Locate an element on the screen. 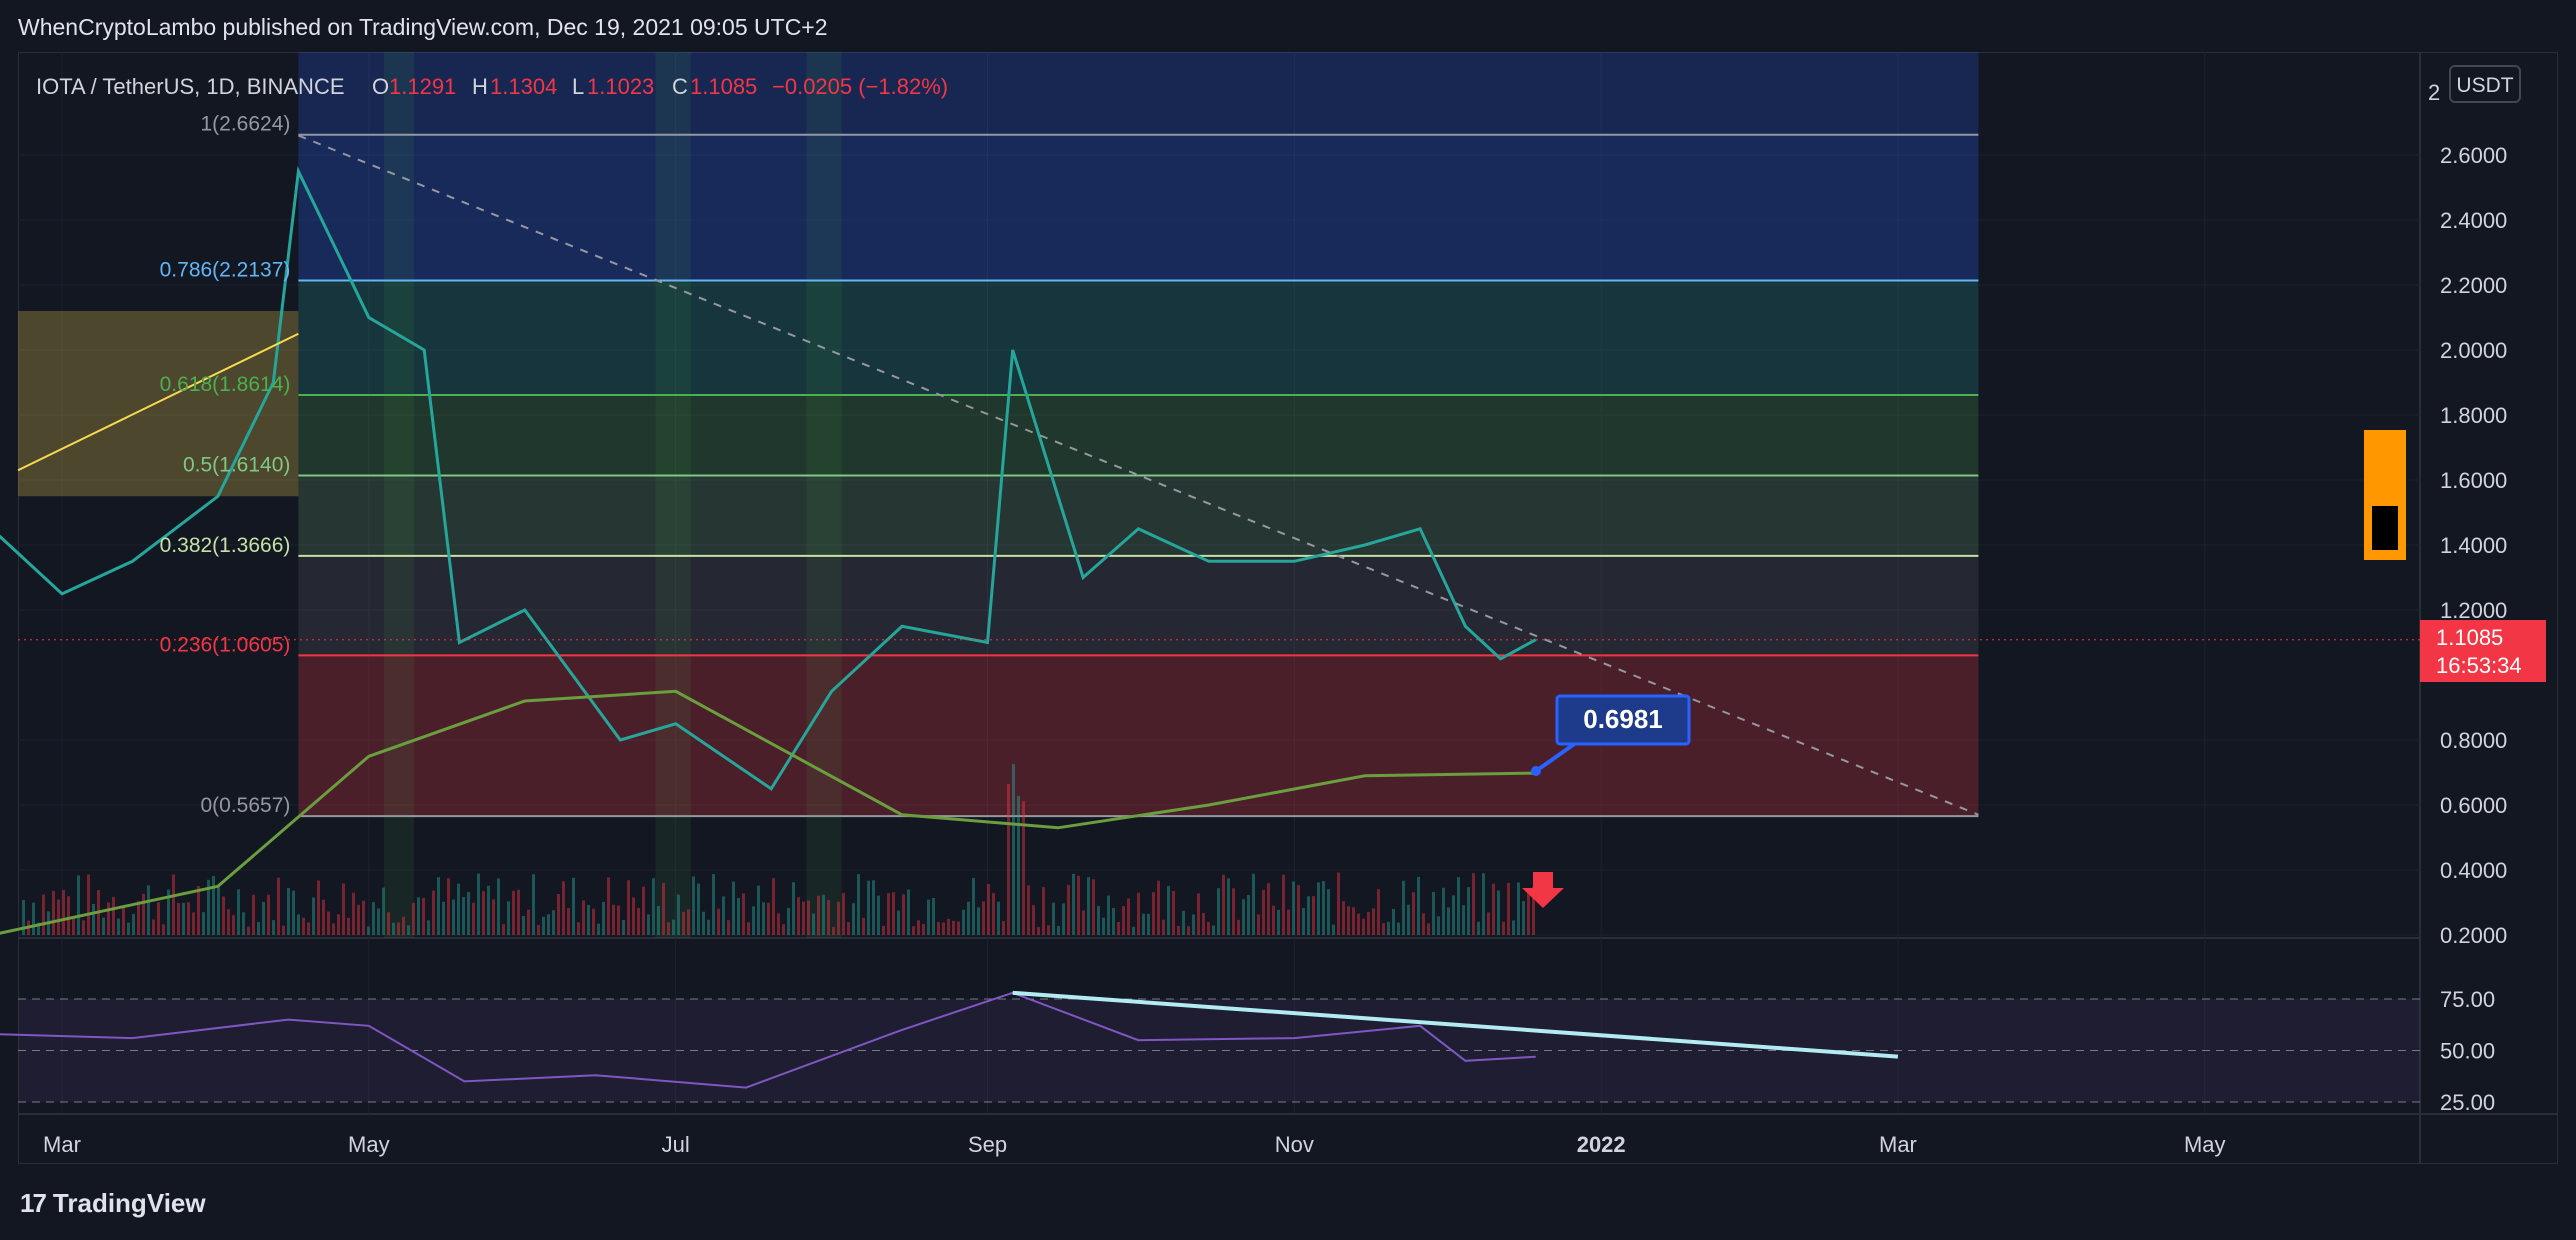  price-callout is located at coordinates (1623, 720).